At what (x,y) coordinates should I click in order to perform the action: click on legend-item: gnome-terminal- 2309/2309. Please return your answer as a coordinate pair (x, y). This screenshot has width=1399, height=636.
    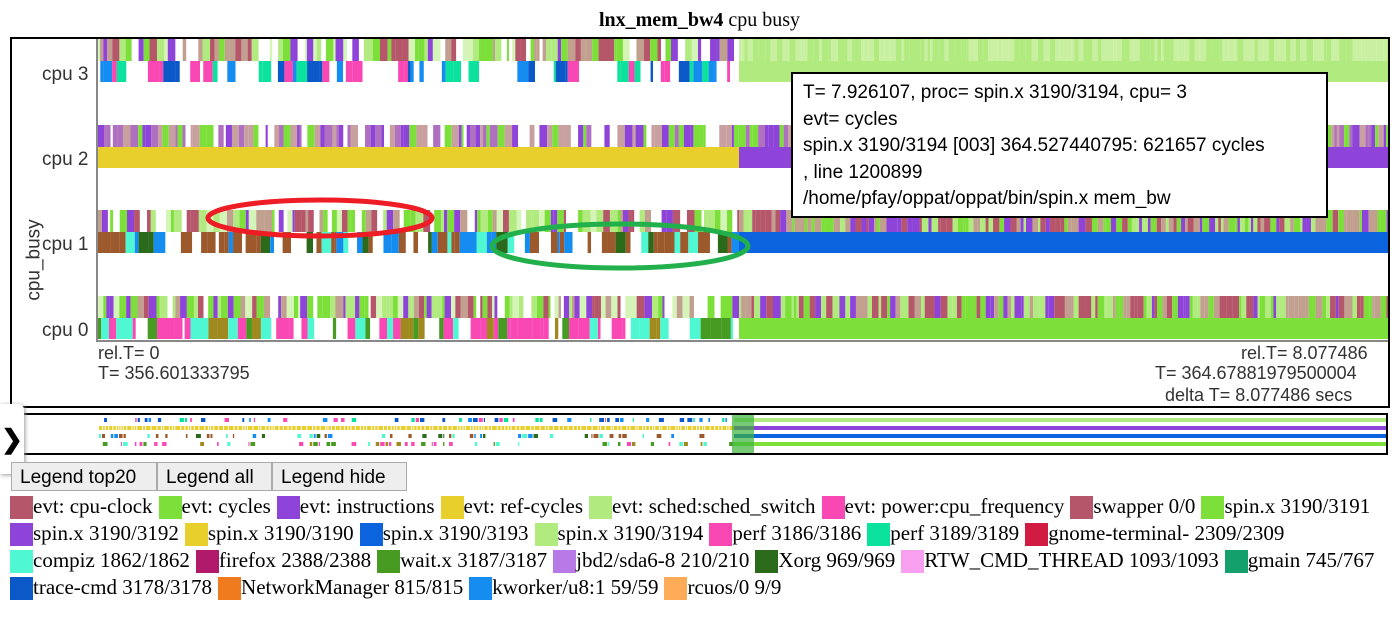
    Looking at the image, I should click on (1154, 533).